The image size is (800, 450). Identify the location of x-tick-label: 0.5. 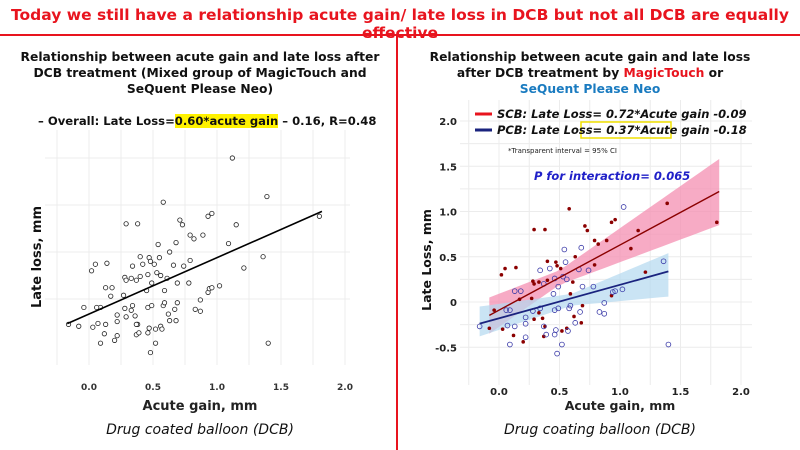
(560, 392).